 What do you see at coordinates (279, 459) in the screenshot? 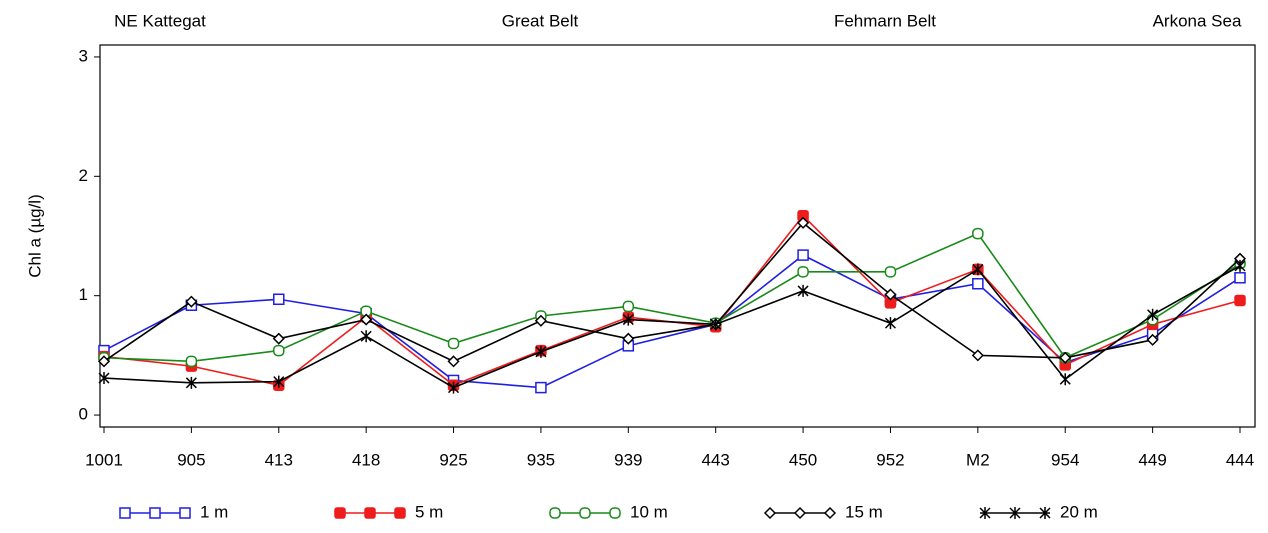
I see `x-tick-label: 413` at bounding box center [279, 459].